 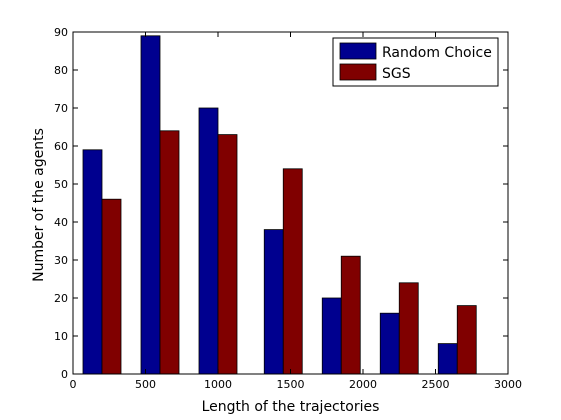 What do you see at coordinates (508, 384) in the screenshot?
I see `x-tick-label: 3000` at bounding box center [508, 384].